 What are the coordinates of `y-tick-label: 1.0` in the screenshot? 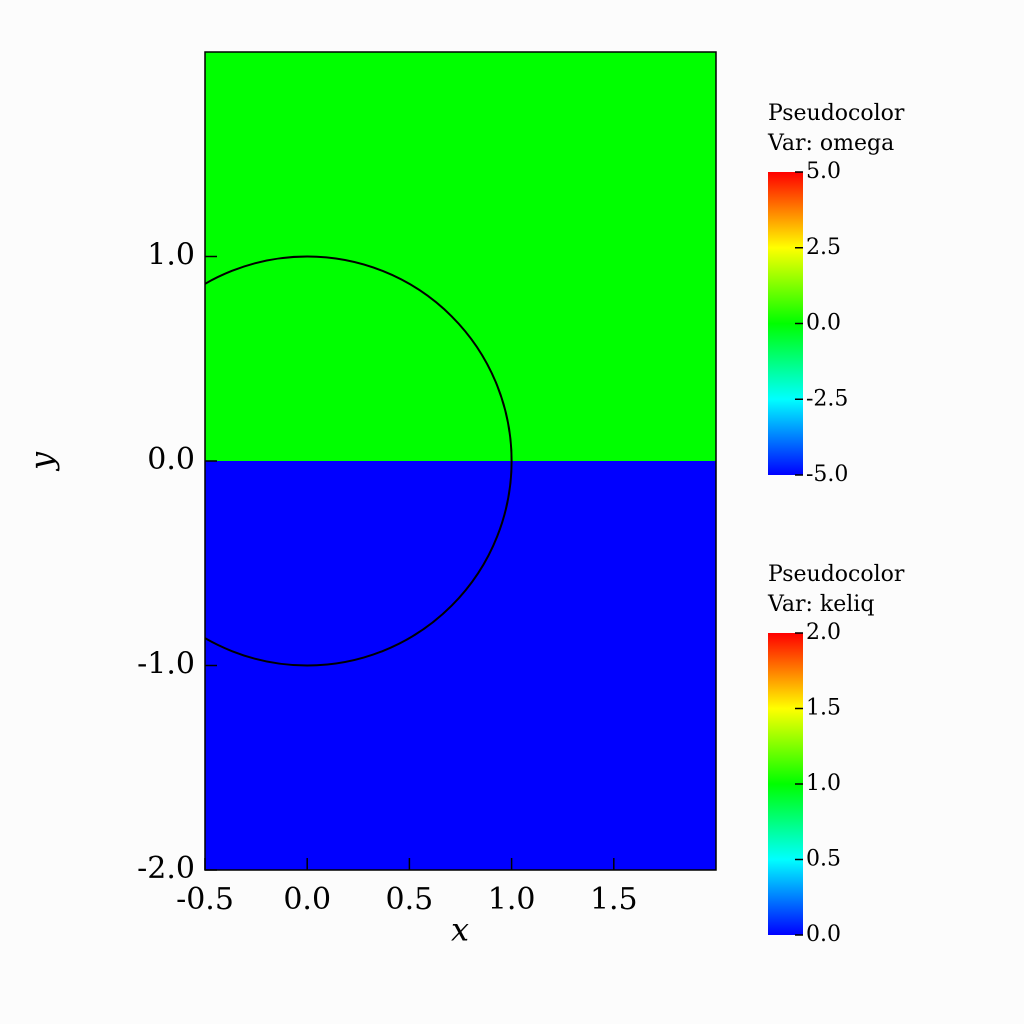 It's located at (171, 255).